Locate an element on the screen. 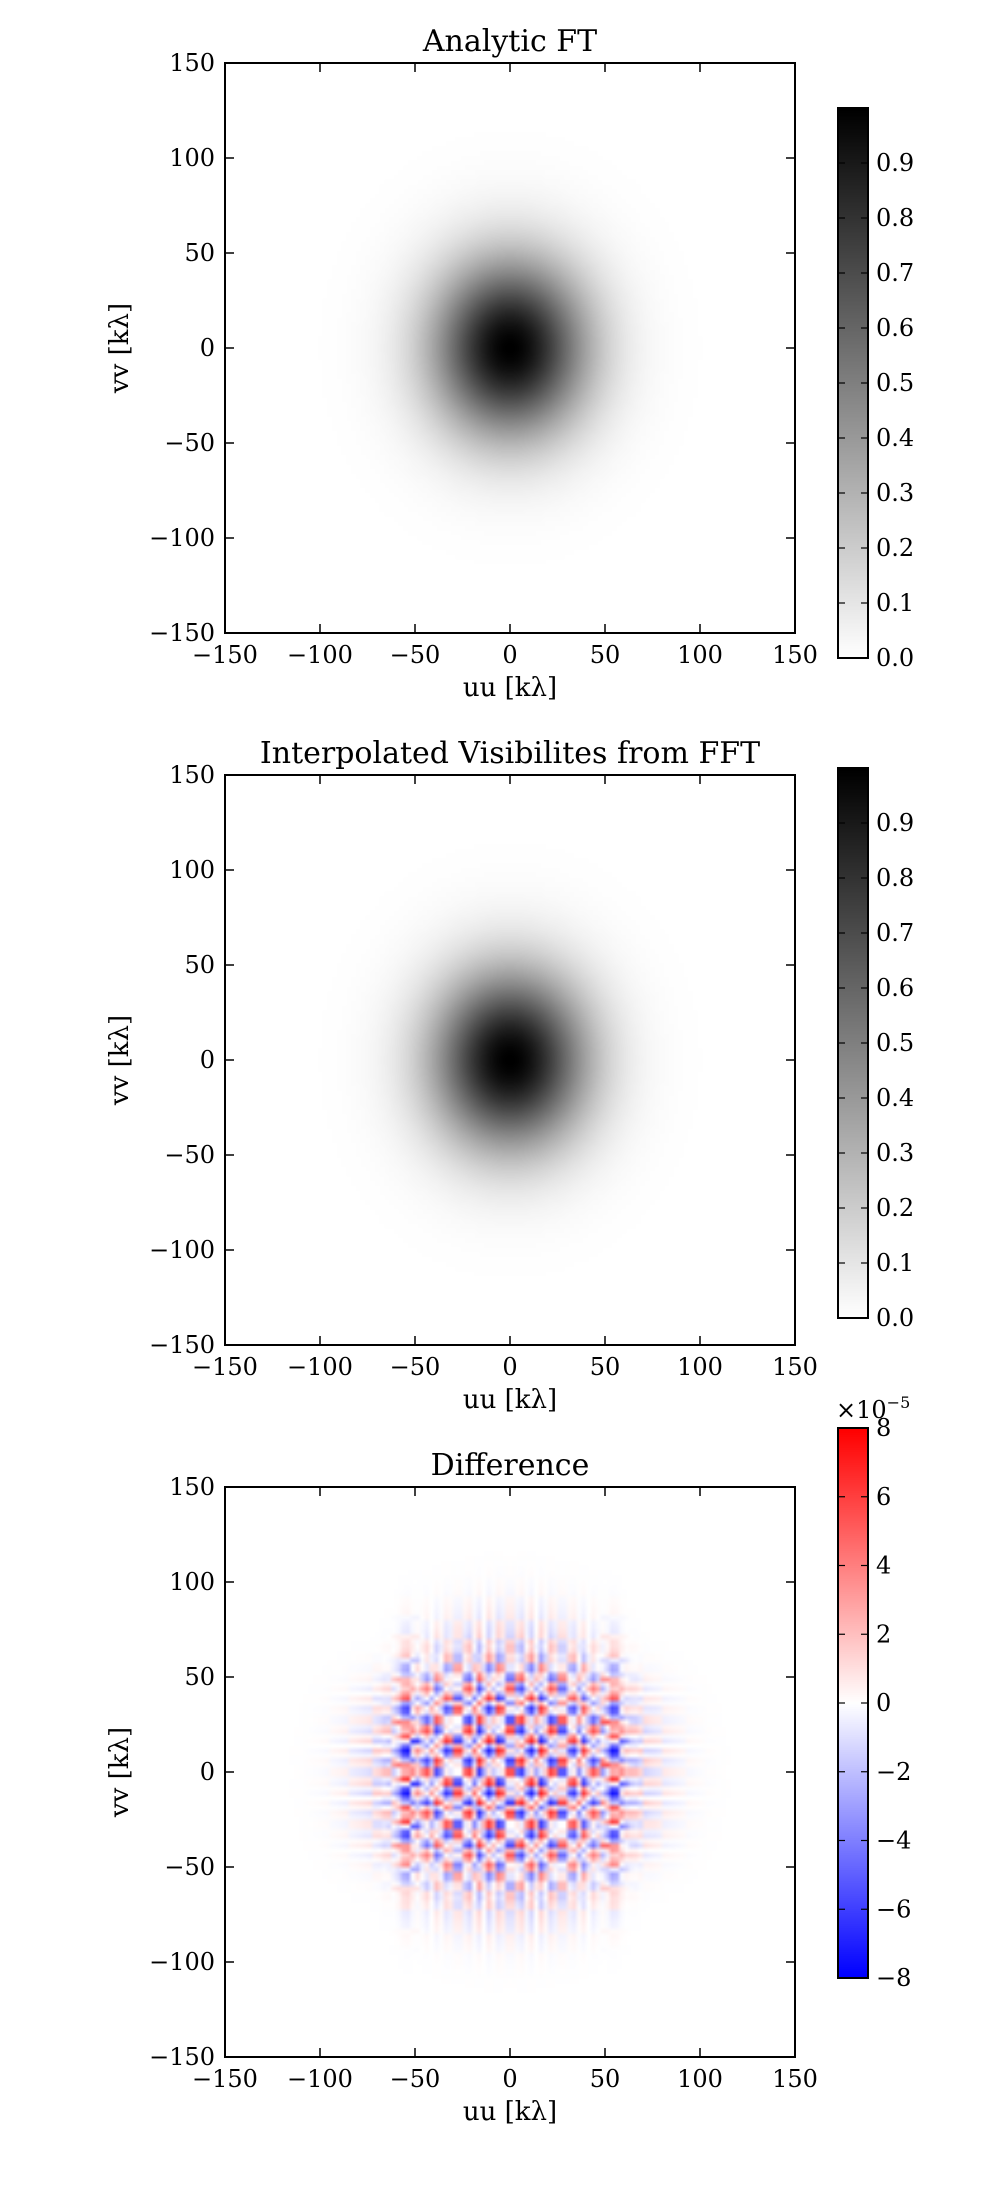 Image resolution: width=1000 pixels, height=2200 pixels. colorbar-tick-label: −4 is located at coordinates (893, 1841).